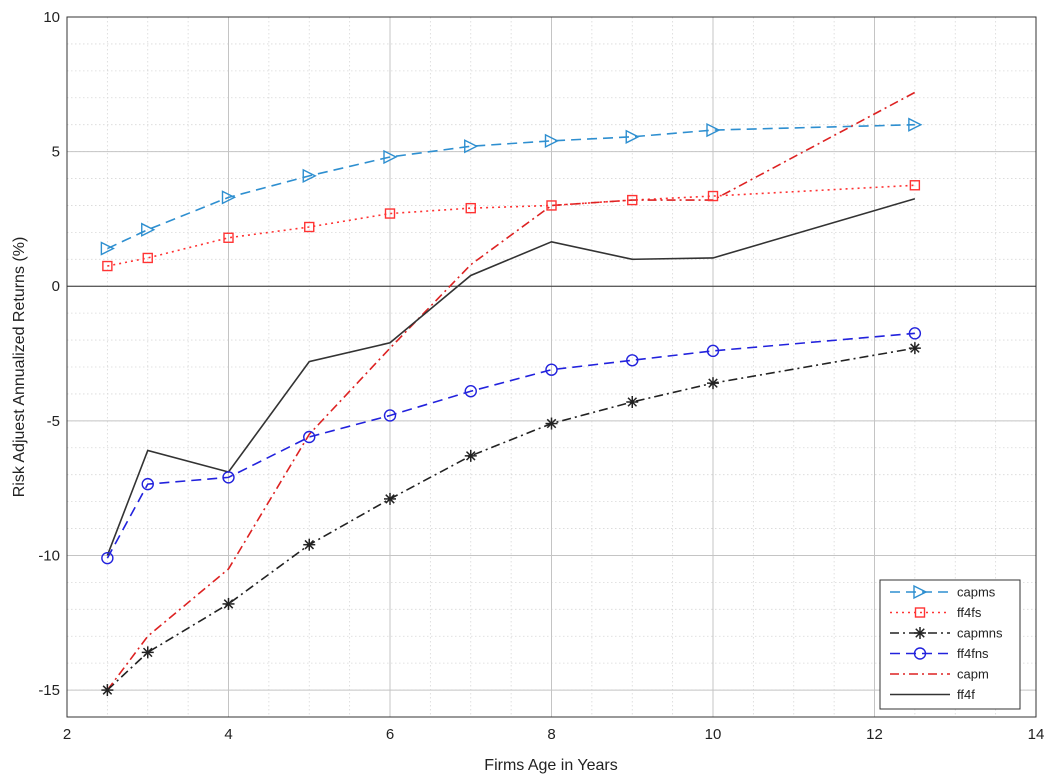 The image size is (1052, 781). I want to click on series-line-capms, so click(511, 186).